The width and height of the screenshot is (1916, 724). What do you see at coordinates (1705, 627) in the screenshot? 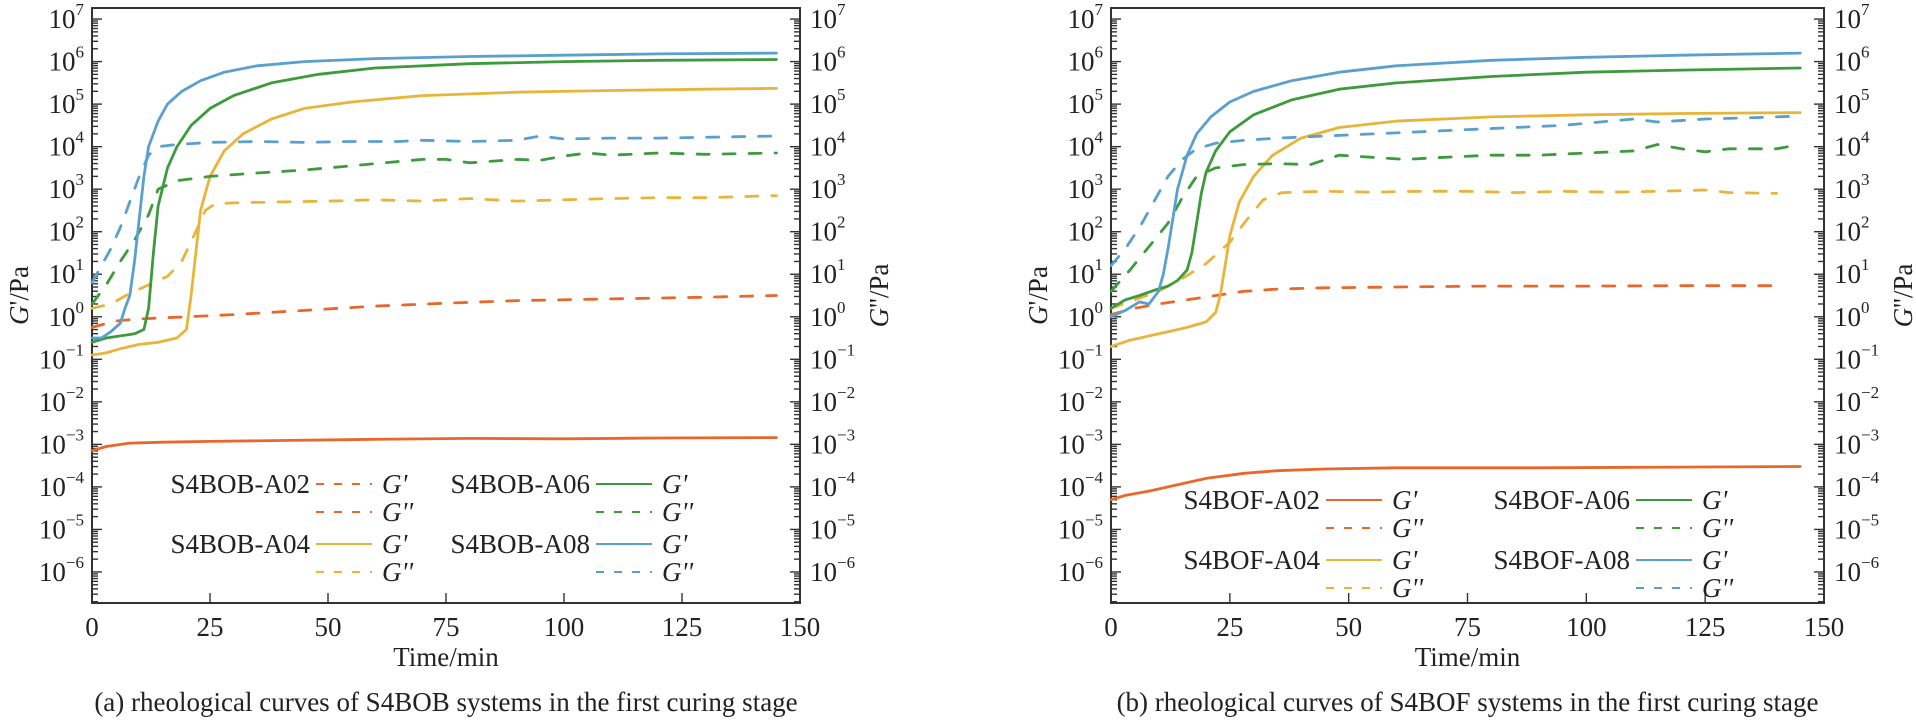
I see `x-tick-label: 125` at bounding box center [1705, 627].